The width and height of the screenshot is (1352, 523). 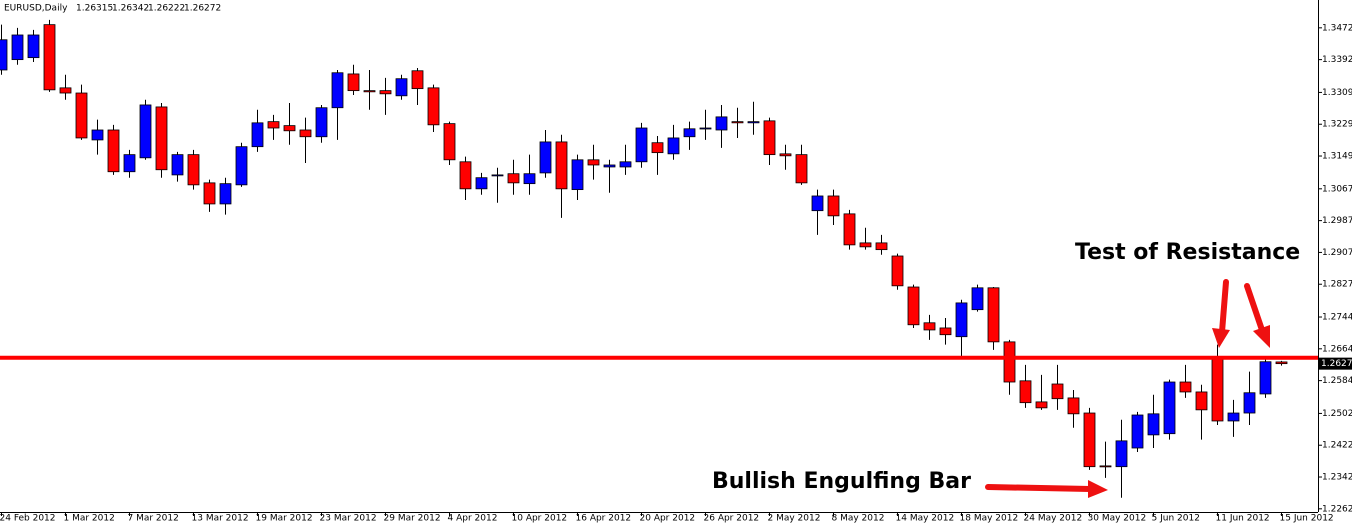 What do you see at coordinates (841, 481) in the screenshot?
I see `annotation: Bullish Engulfing Bar` at bounding box center [841, 481].